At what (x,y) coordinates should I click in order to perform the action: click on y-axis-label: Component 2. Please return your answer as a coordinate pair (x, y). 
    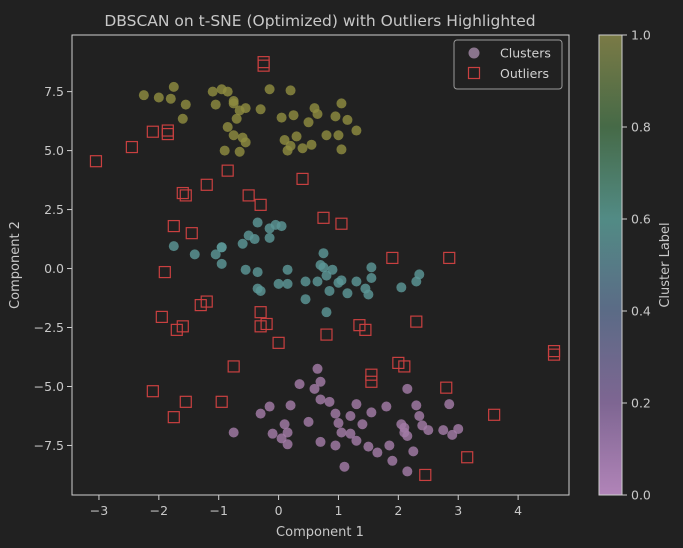
    Looking at the image, I should click on (15, 265).